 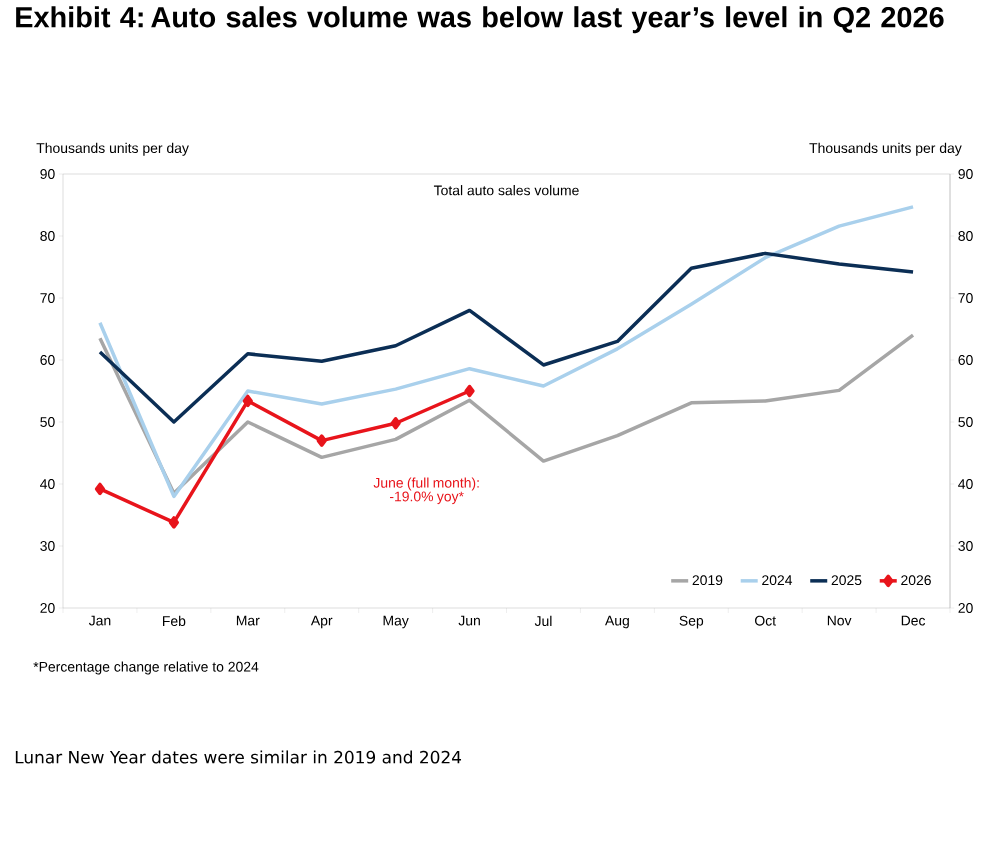 What do you see at coordinates (965, 608) in the screenshot?
I see `y2-tick-label: 20` at bounding box center [965, 608].